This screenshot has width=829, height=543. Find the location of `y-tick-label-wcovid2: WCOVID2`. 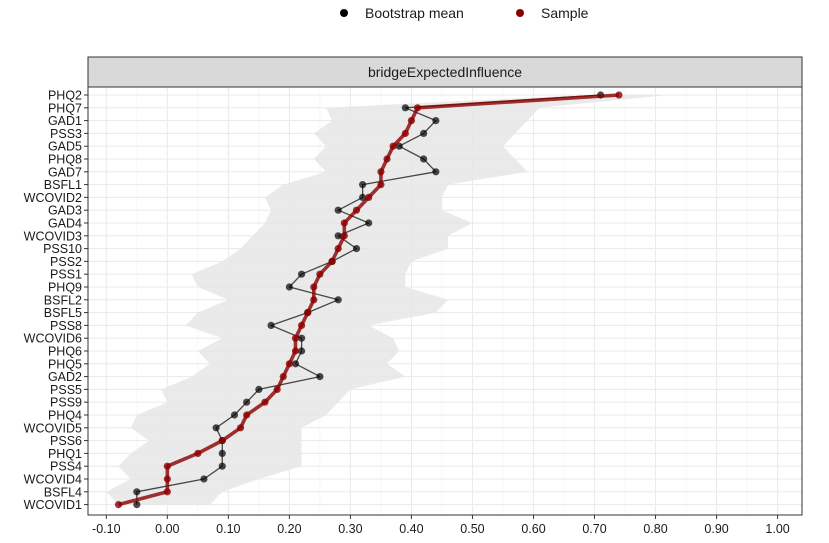

y-tick-label-wcovid2: WCOVID2 is located at coordinates (53, 198).